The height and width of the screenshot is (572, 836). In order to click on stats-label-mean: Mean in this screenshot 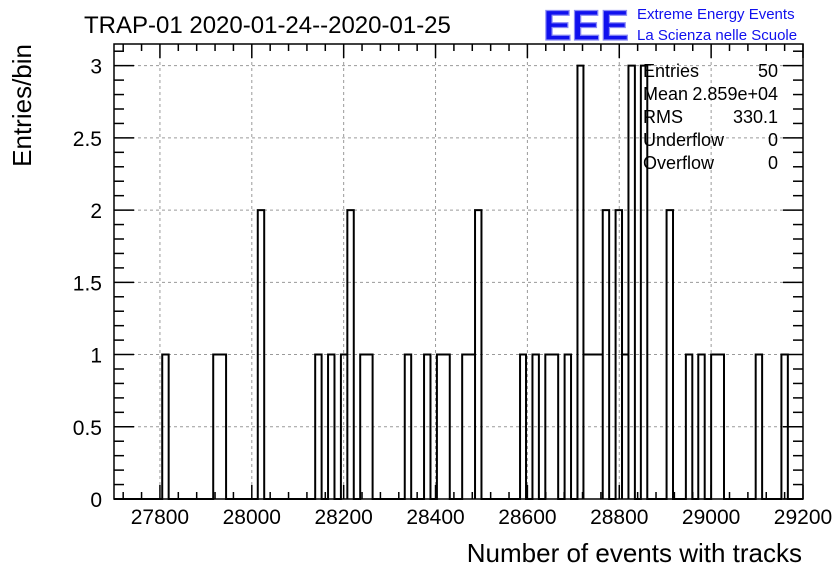, I will do `click(665, 94)`.